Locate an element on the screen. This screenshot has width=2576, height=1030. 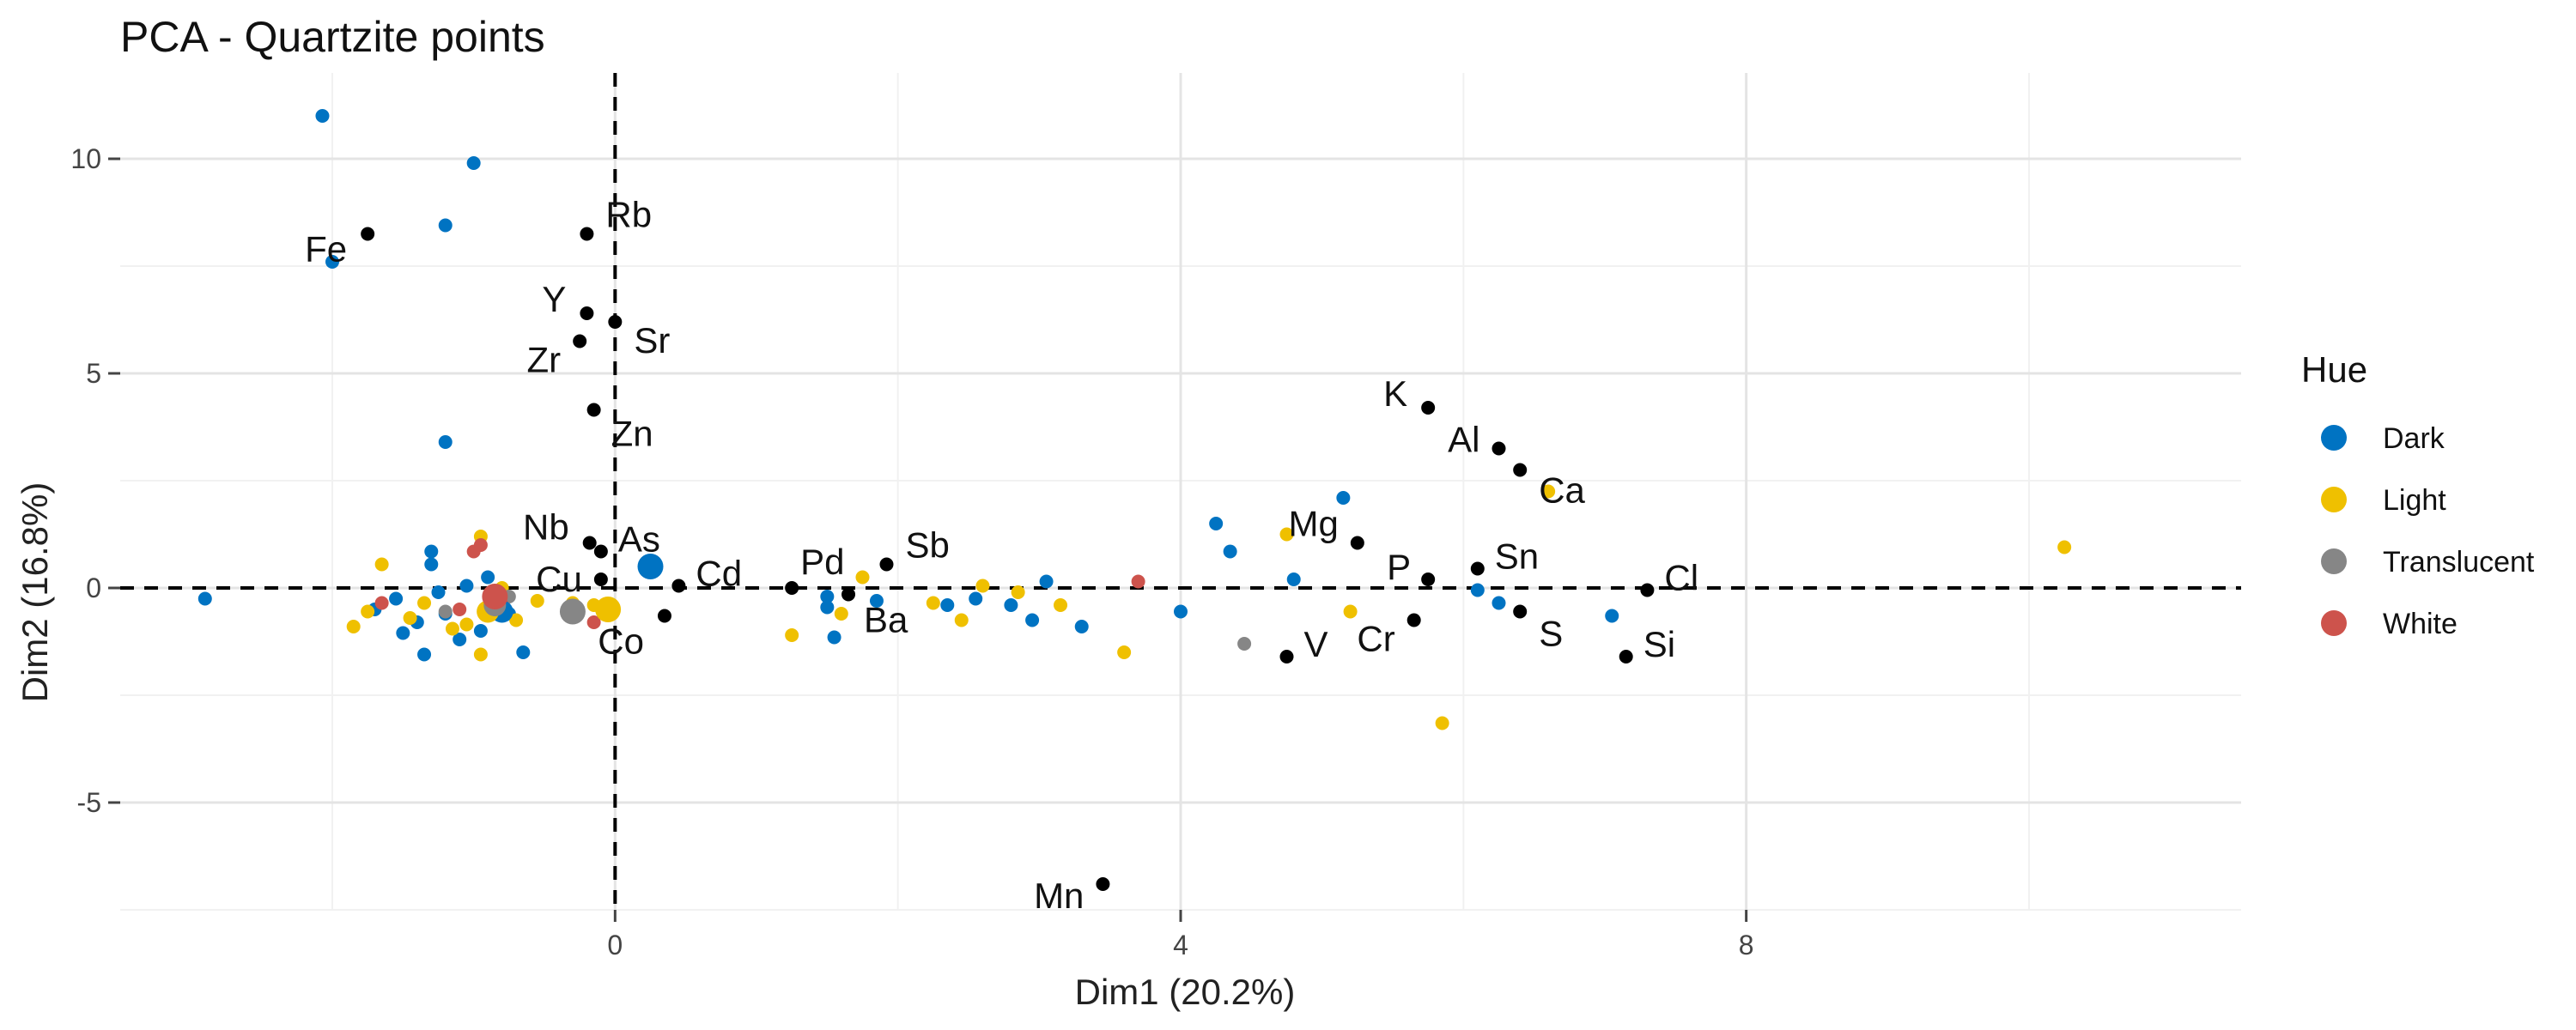
variable-label-as: As is located at coordinates (639, 539).